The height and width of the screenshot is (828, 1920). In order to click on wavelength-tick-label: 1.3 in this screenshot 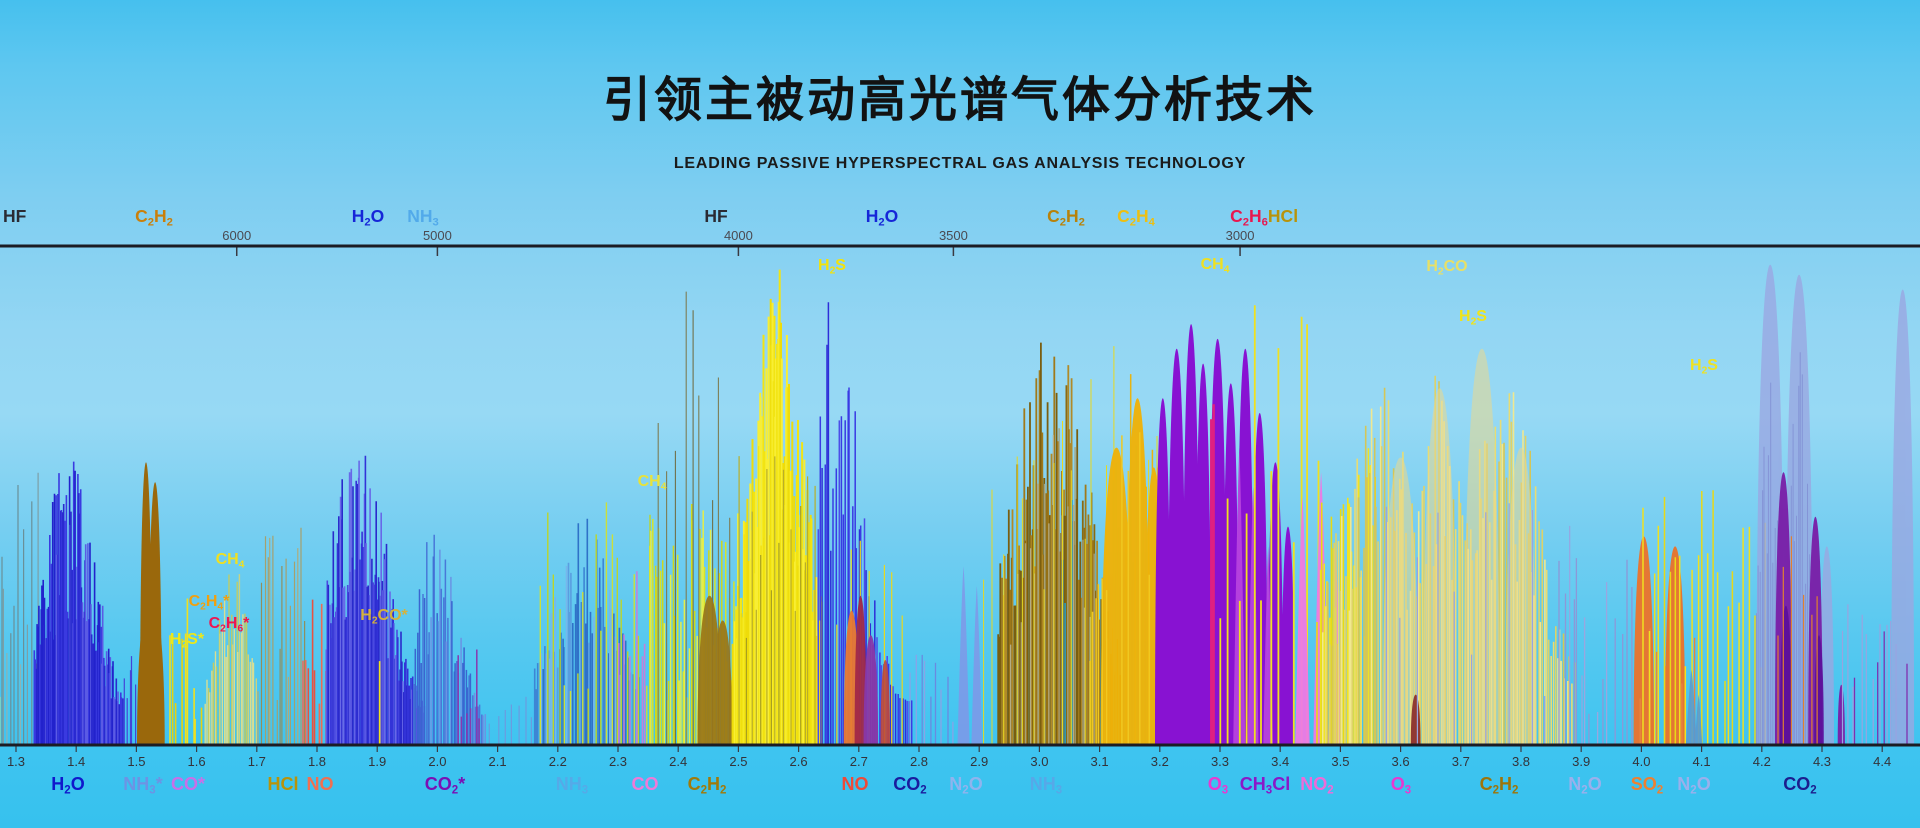, I will do `click(16, 761)`.